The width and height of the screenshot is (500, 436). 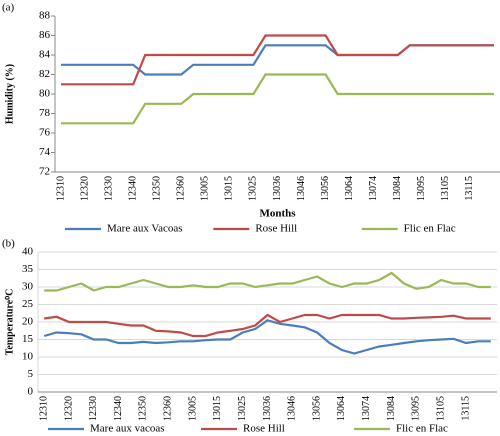 I want to click on y-tick-label: 86, so click(x=45, y=35).